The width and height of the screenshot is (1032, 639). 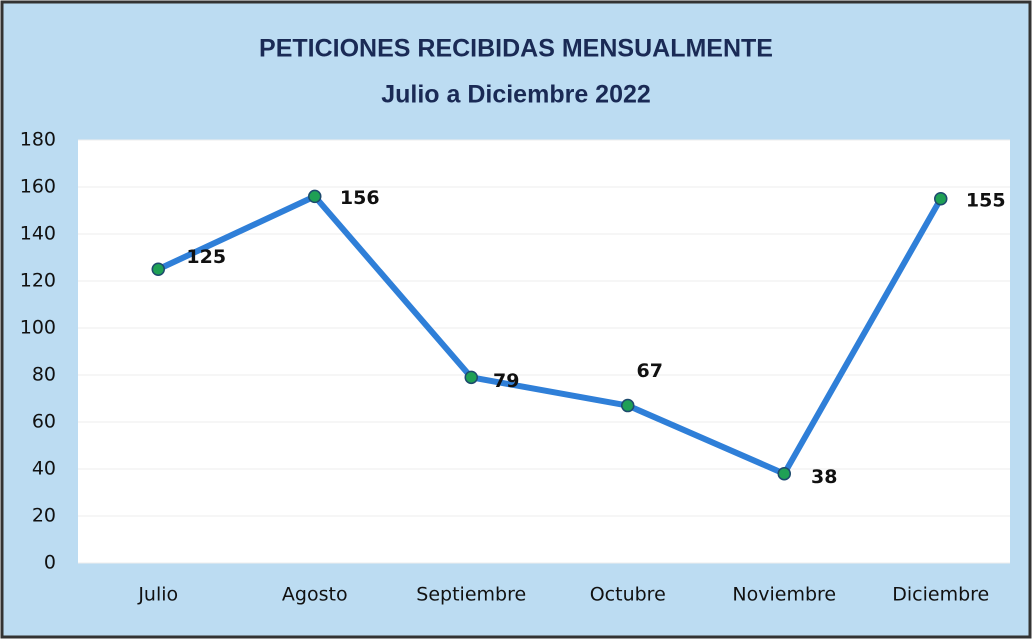 What do you see at coordinates (44, 469) in the screenshot?
I see `y-tick-label: 40` at bounding box center [44, 469].